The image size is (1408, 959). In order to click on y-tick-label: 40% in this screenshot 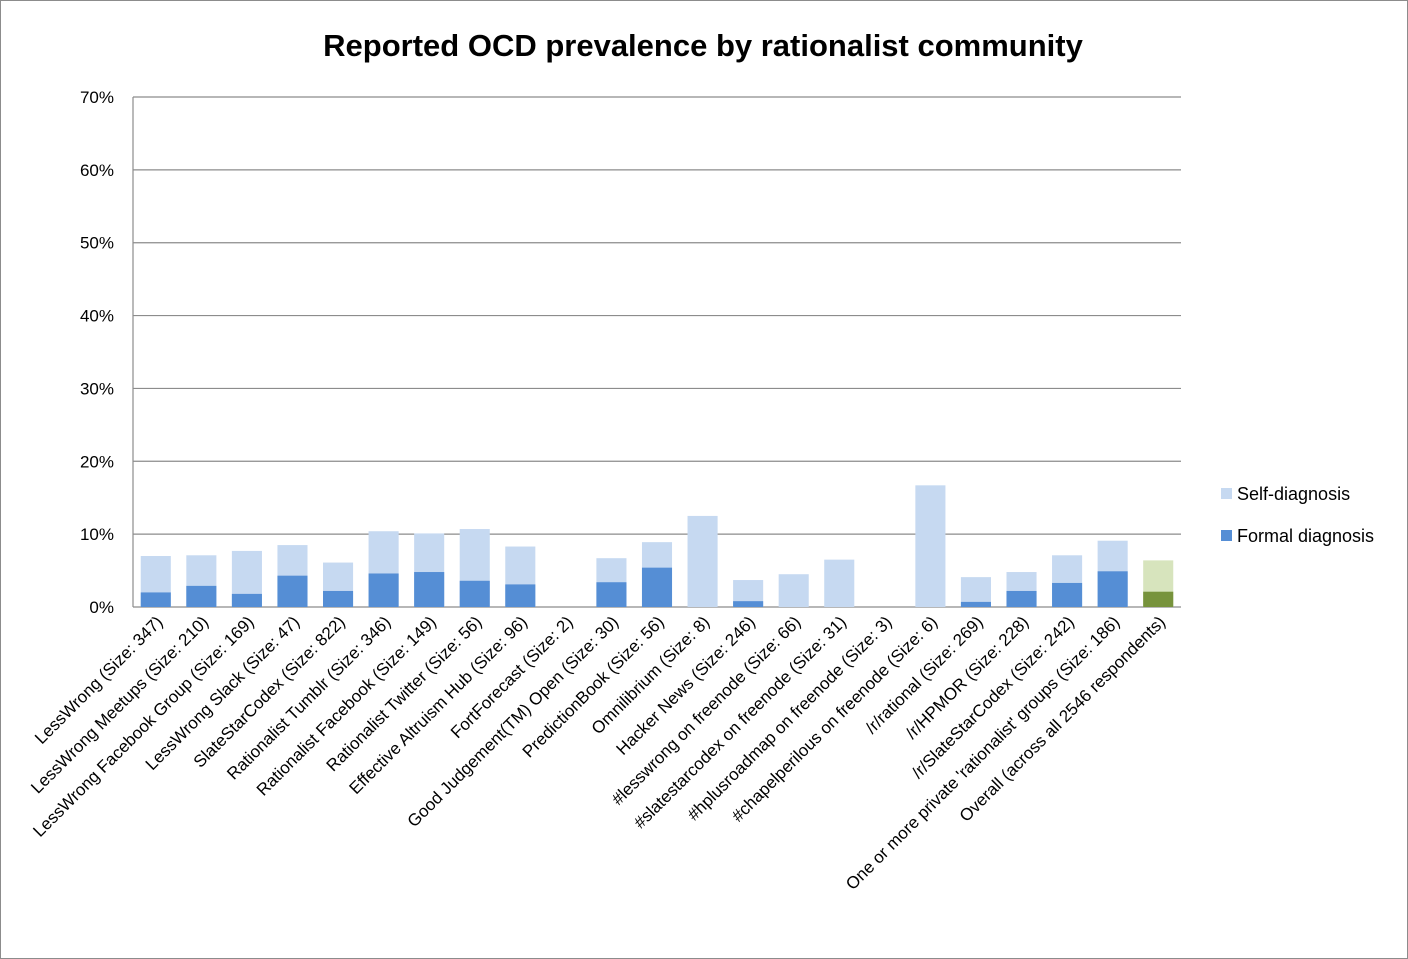, I will do `click(97, 316)`.